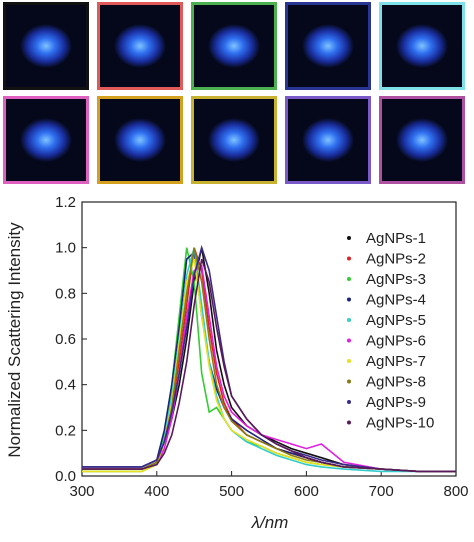 The image size is (474, 542). I want to click on y-tick-label: 0.6, so click(65, 339).